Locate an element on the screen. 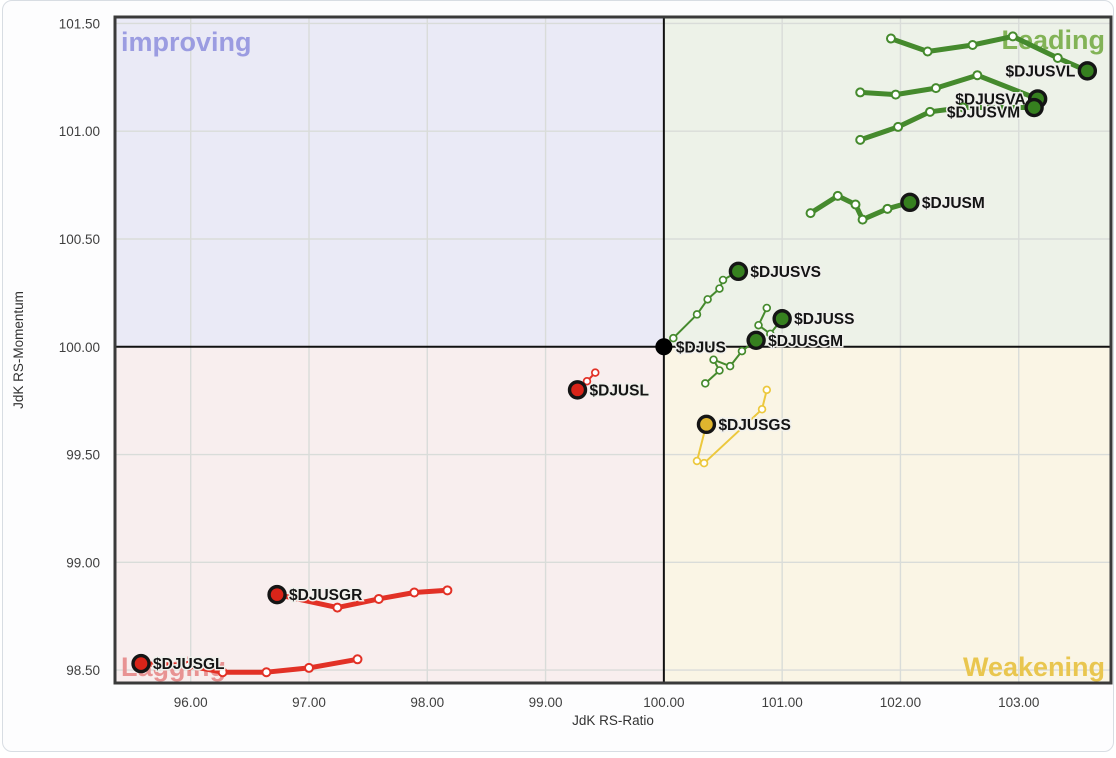  y-tick-101: 101.00 is located at coordinates (79, 131).